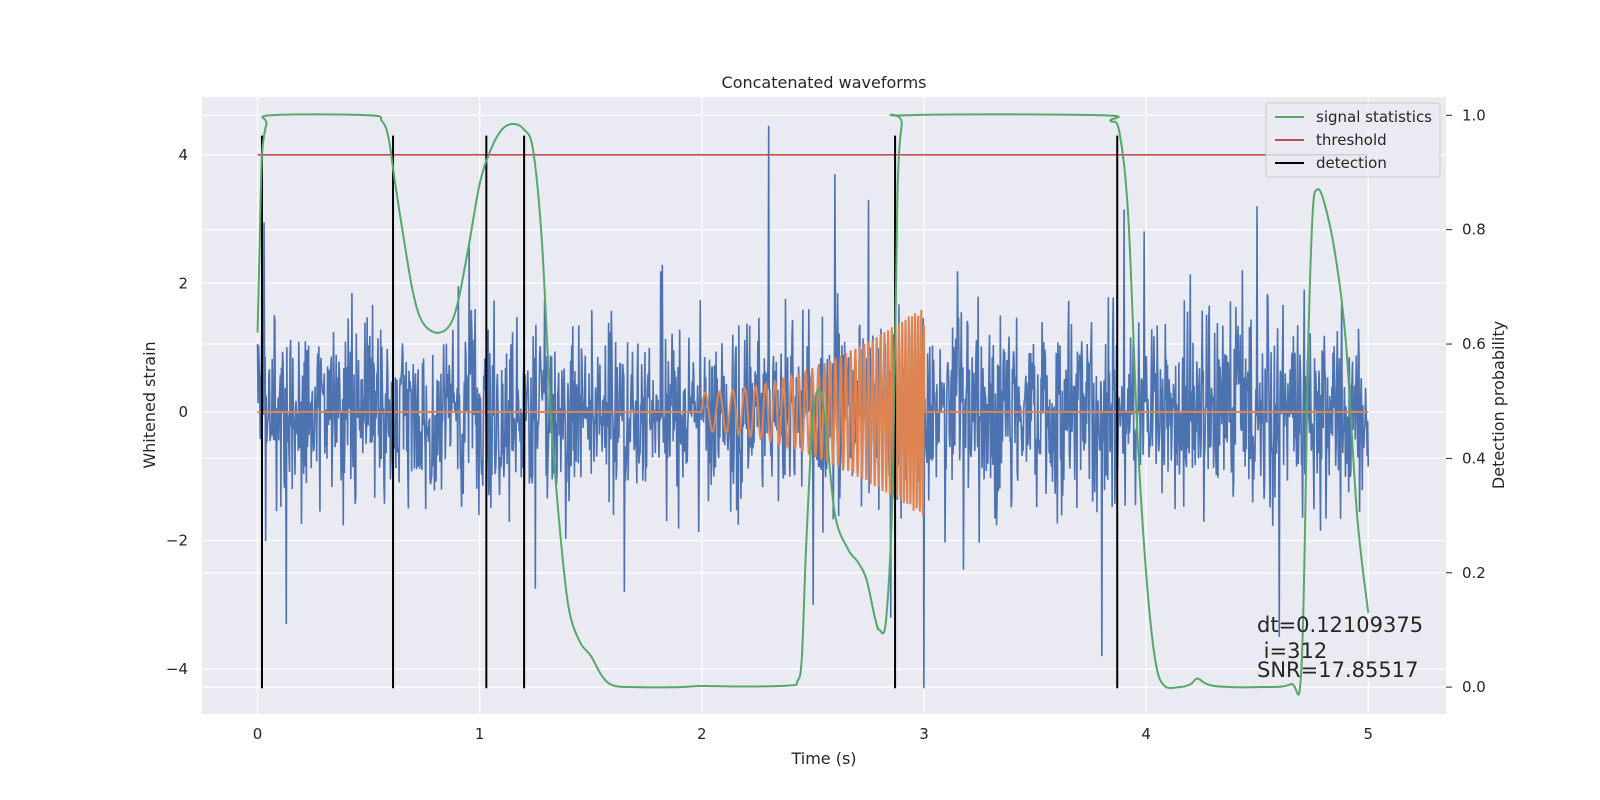  I want to click on x-tick-label: 3, so click(924, 734).